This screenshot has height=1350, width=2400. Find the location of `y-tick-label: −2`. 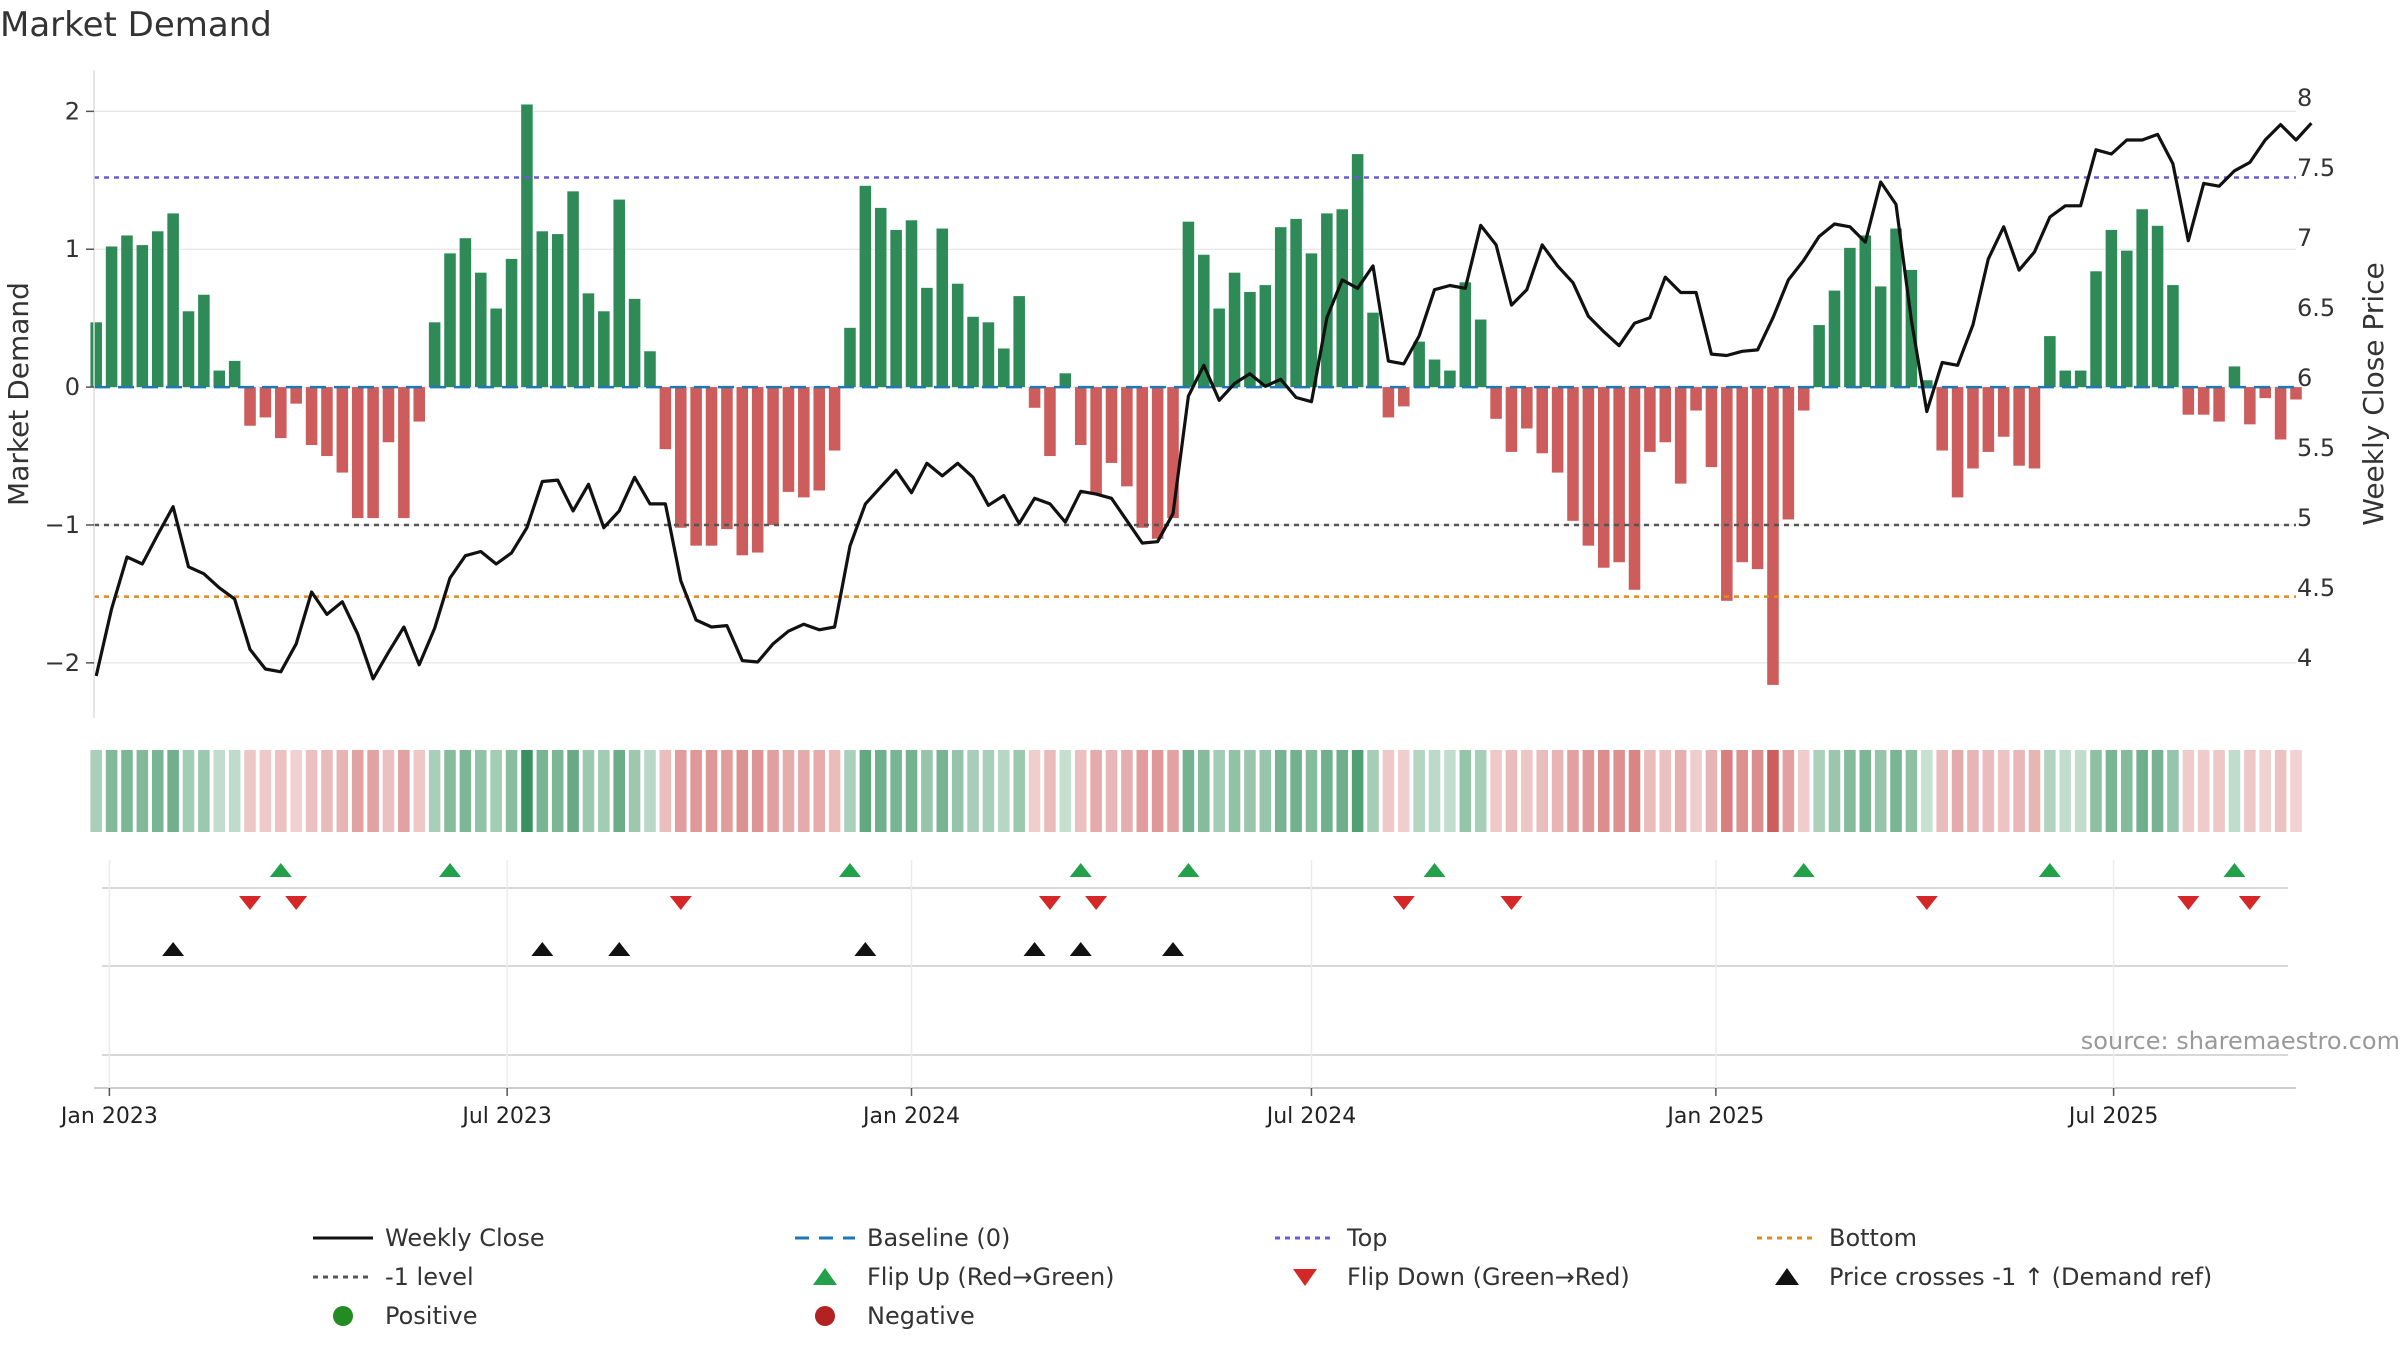

y-tick-label: −2 is located at coordinates (62, 663).